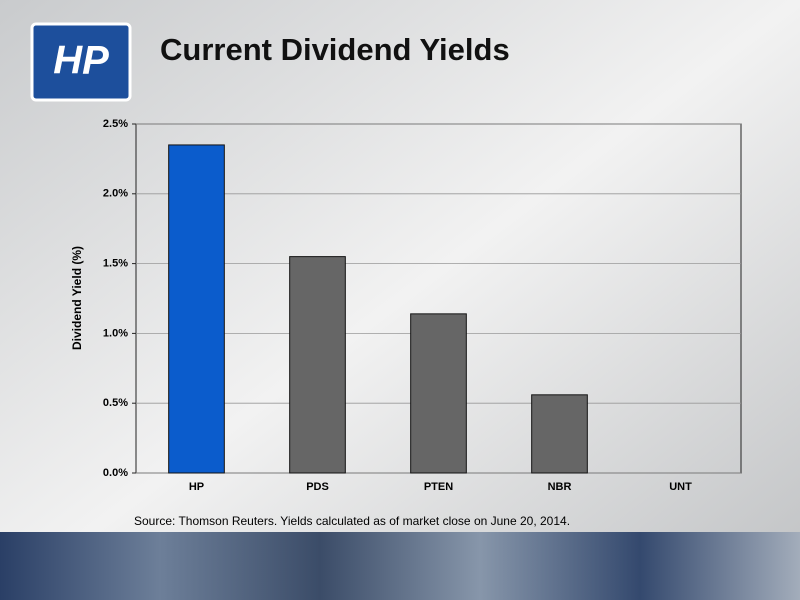  What do you see at coordinates (680, 487) in the screenshot?
I see `x-tick-label: UNT` at bounding box center [680, 487].